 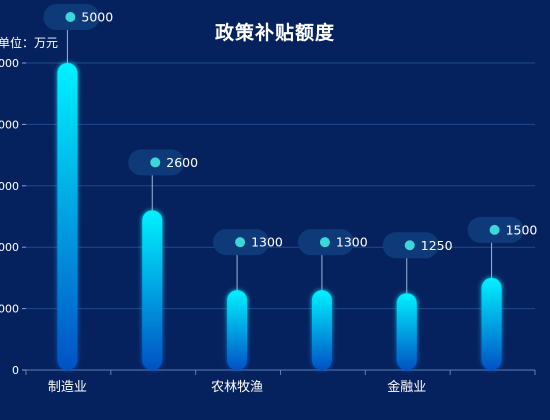 I want to click on x-tick-label: 金融业, so click(x=406, y=387).